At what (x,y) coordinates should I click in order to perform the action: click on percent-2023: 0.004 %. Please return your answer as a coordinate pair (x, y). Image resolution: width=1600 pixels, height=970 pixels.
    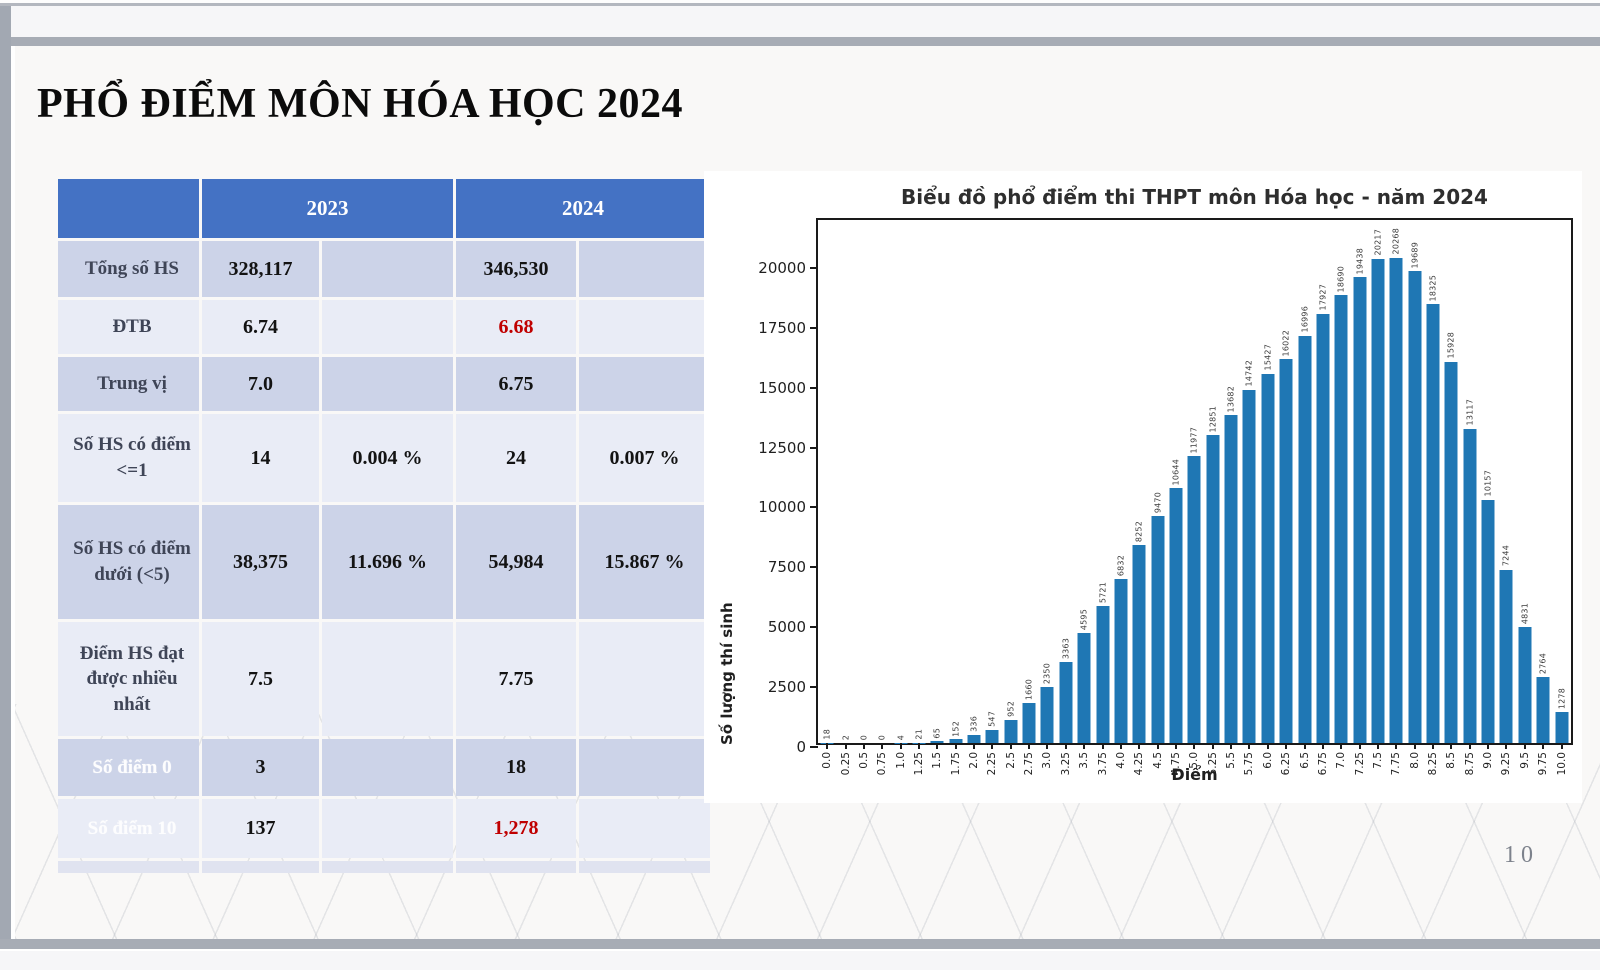
    Looking at the image, I should click on (387, 458).